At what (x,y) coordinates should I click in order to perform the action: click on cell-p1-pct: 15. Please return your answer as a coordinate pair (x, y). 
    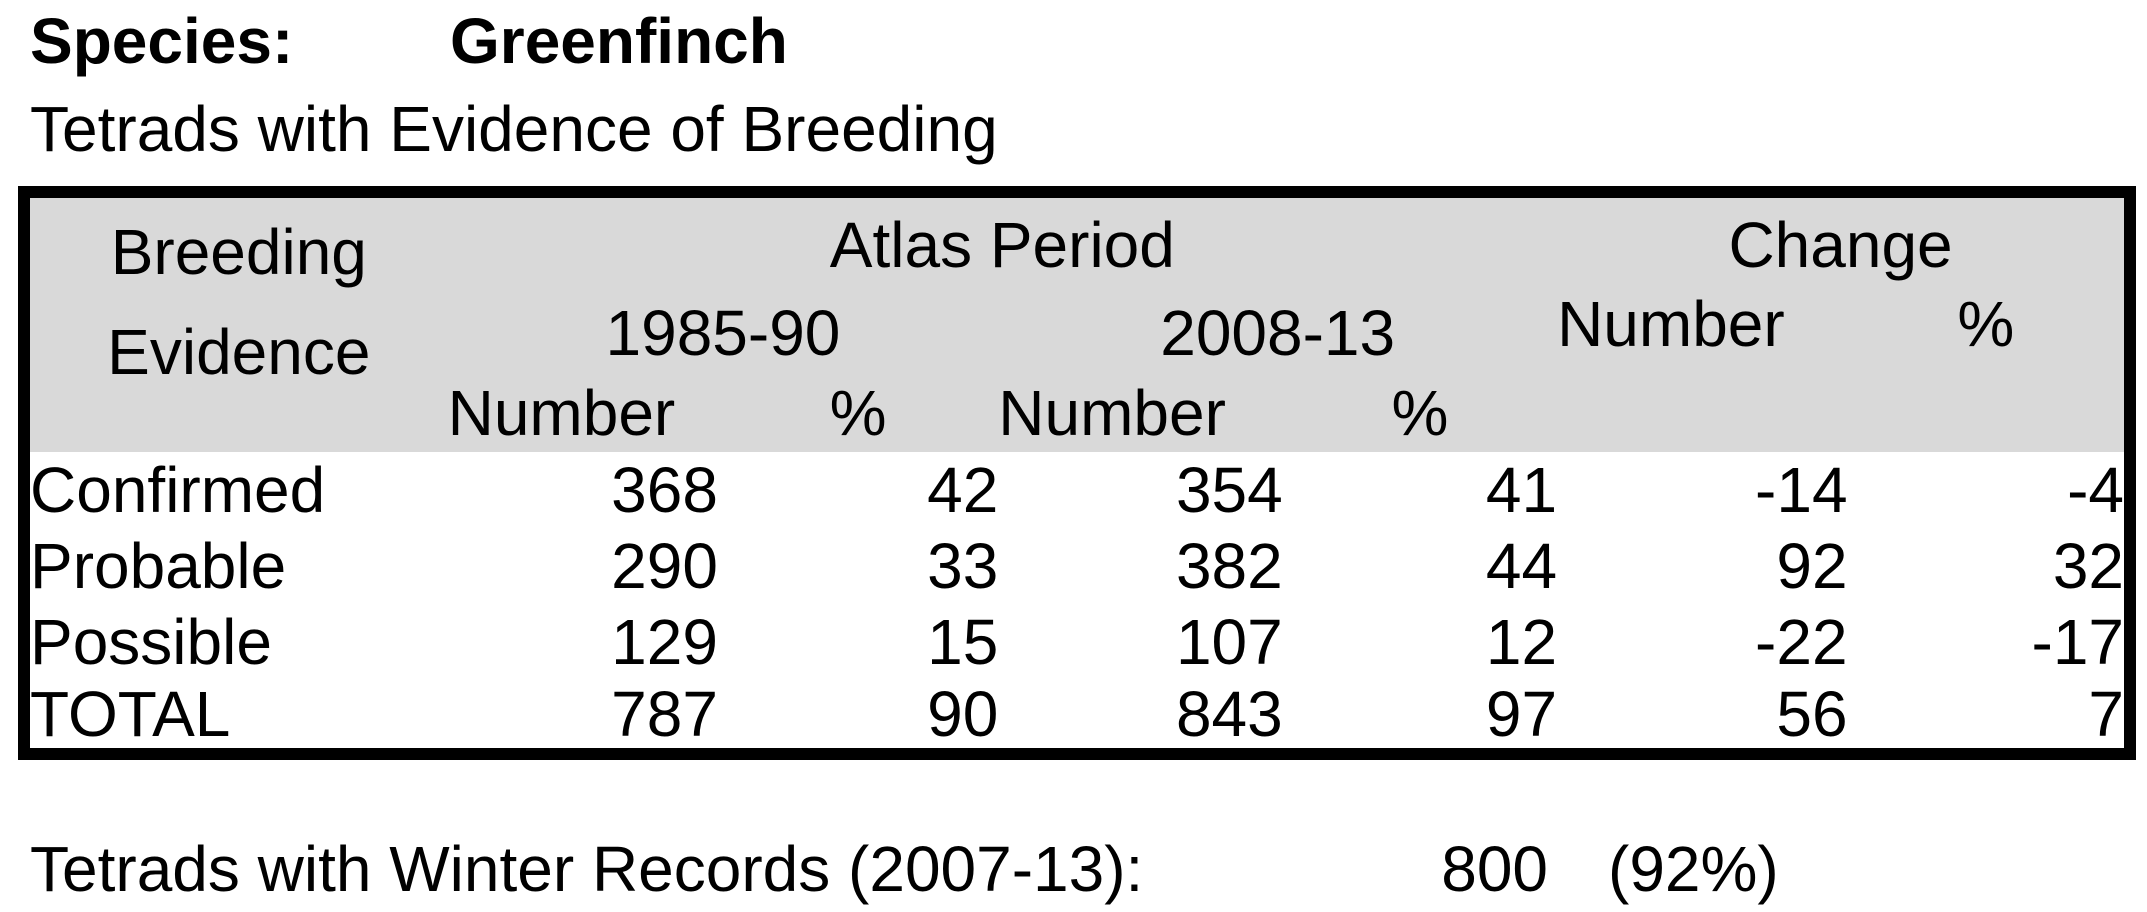
    Looking at the image, I should click on (858, 642).